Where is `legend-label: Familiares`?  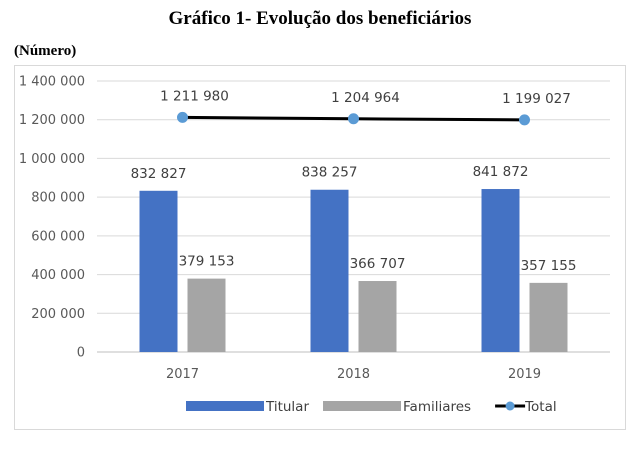 legend-label: Familiares is located at coordinates (437, 407).